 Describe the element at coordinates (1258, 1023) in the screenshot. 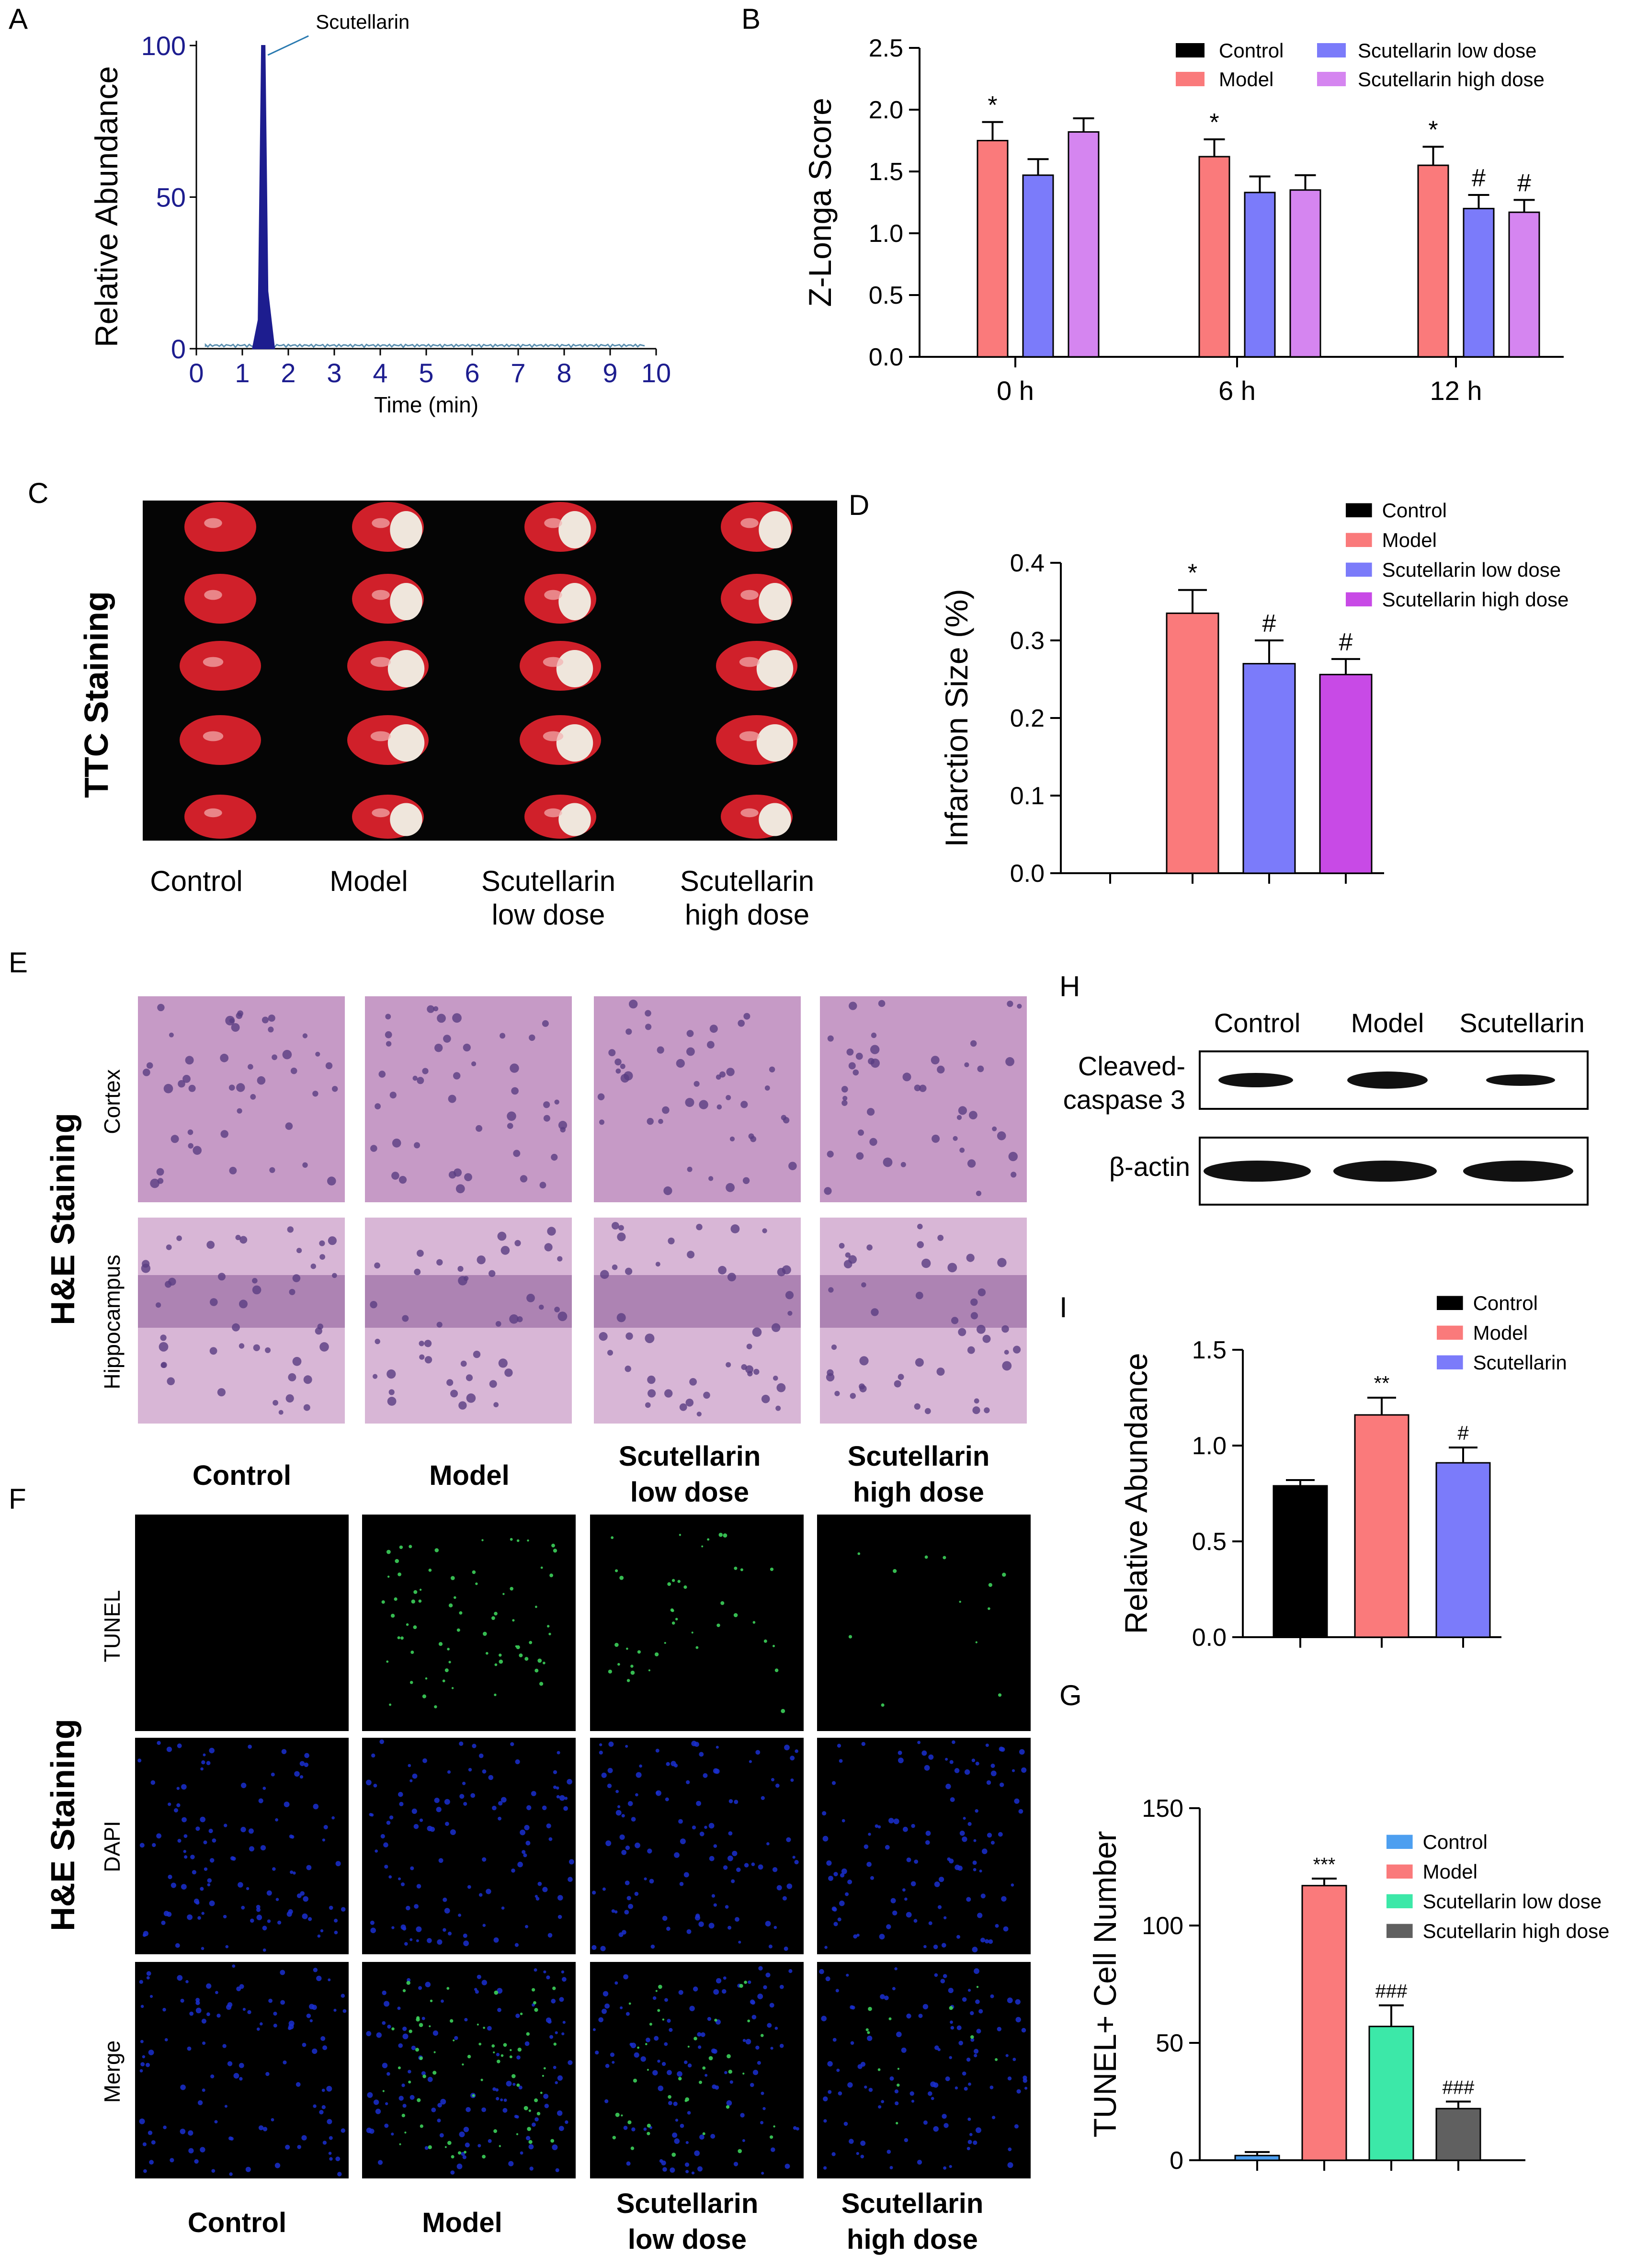

I see `wb-col-control: Control` at that location.